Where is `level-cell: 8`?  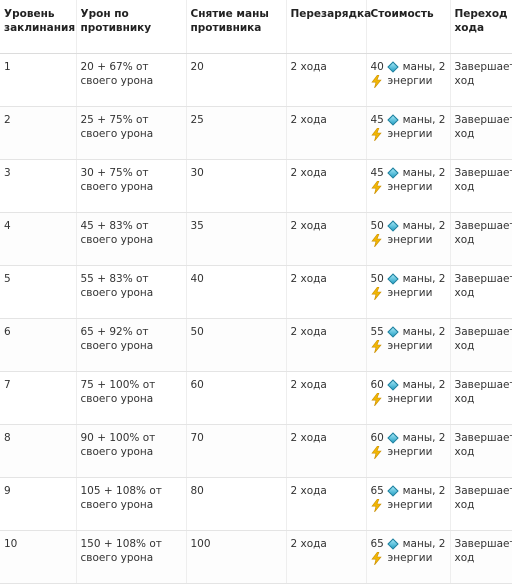 level-cell: 8 is located at coordinates (38, 451).